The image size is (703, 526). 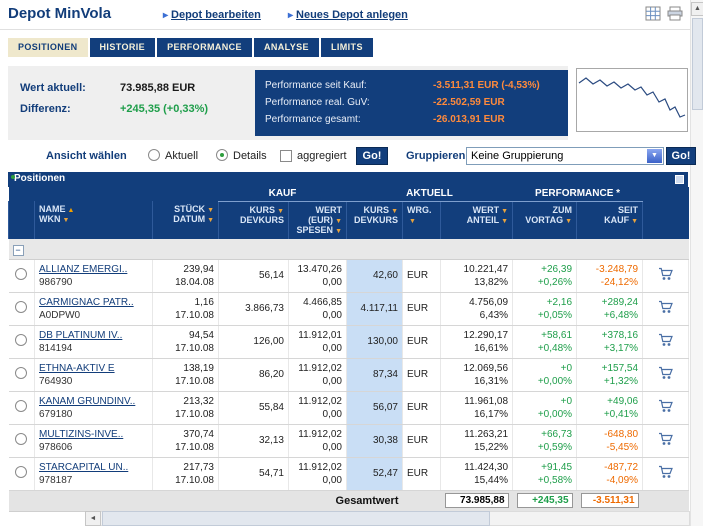 I want to click on column-header-seit-kauf: SEIT KAUF ▼, so click(x=609, y=220).